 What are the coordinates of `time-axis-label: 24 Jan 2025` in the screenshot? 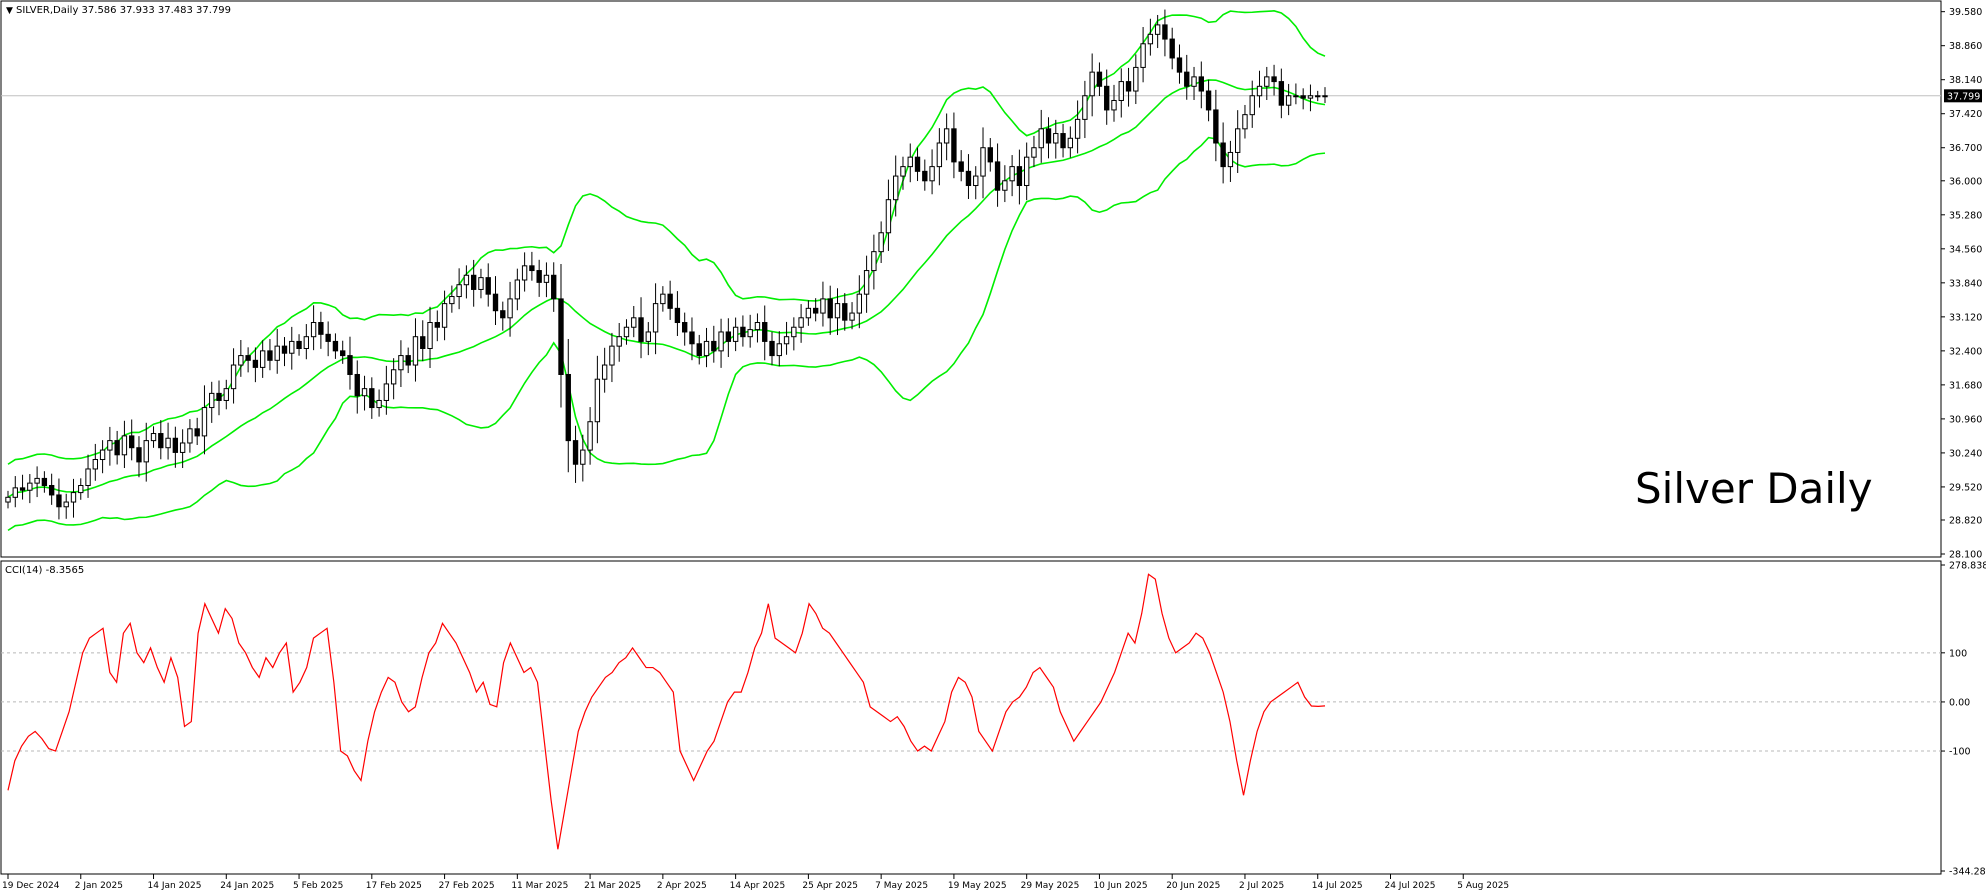 It's located at (247, 886).